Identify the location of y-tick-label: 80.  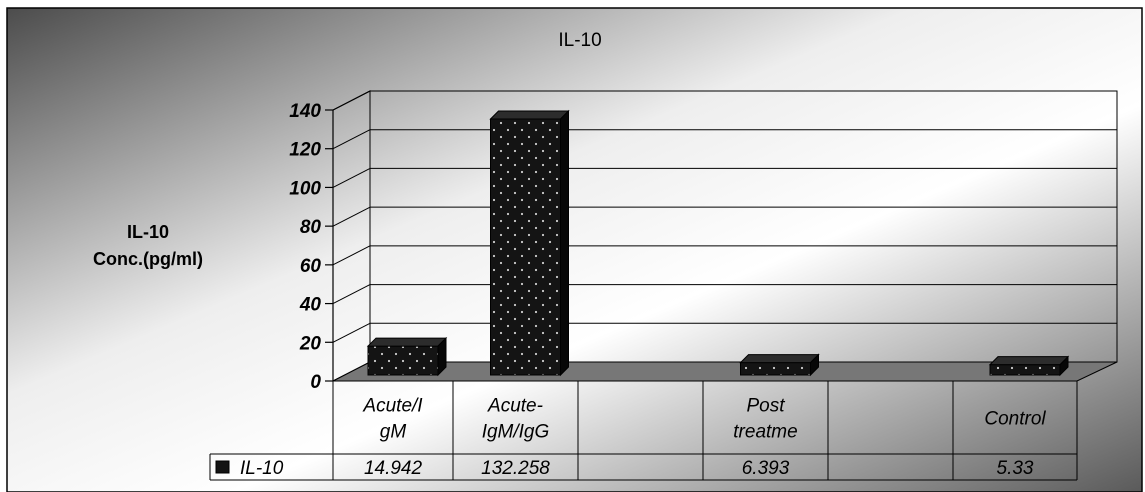
(311, 227).